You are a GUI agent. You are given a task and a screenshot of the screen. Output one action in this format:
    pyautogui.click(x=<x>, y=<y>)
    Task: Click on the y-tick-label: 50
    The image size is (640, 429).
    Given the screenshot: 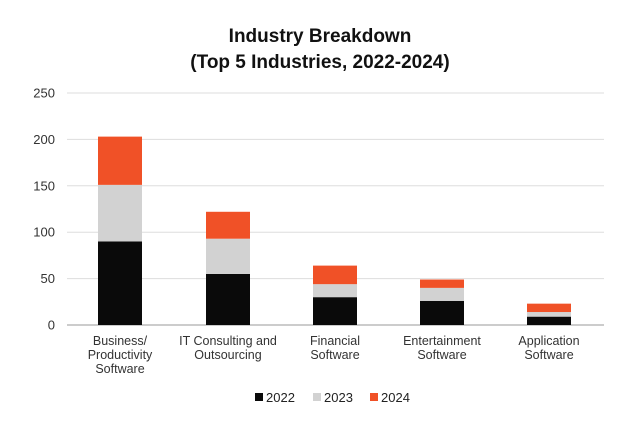 What is the action you would take?
    pyautogui.click(x=48, y=278)
    